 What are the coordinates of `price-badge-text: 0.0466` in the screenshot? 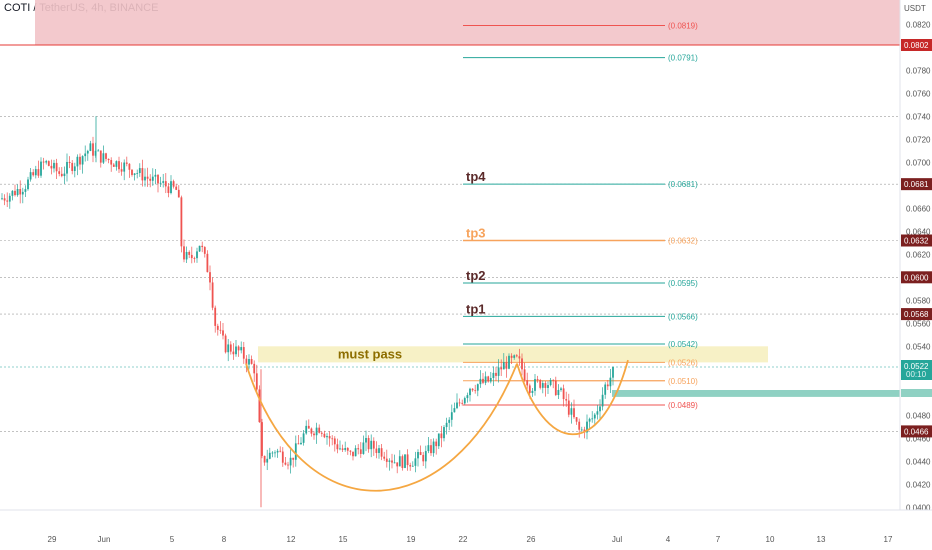 It's located at (916, 431).